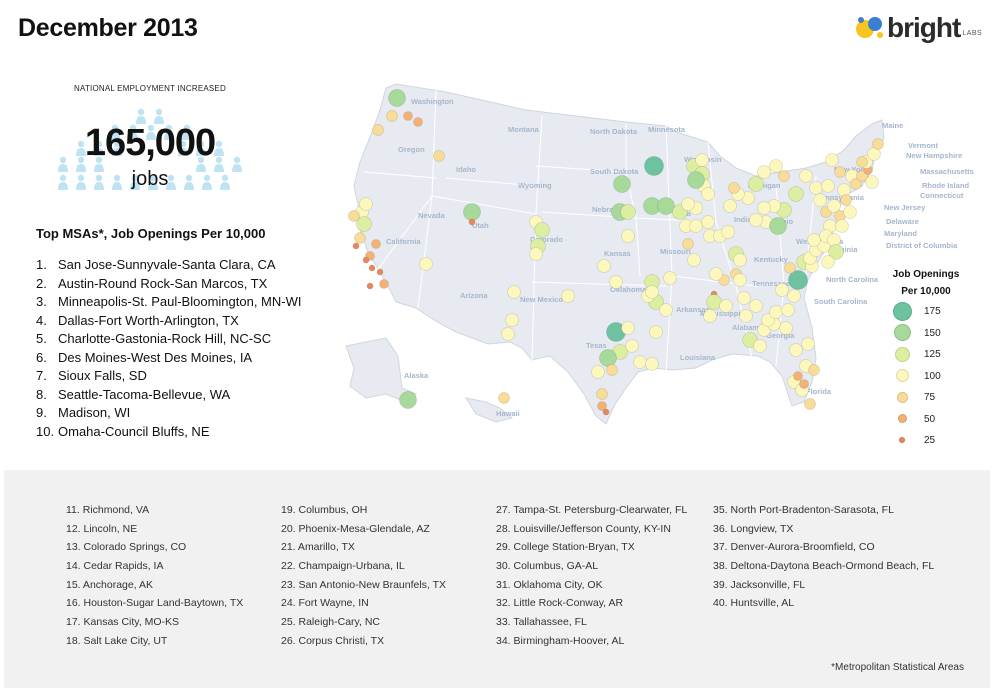  What do you see at coordinates (924, 27) in the screenshot?
I see `logo-word: bright` at bounding box center [924, 27].